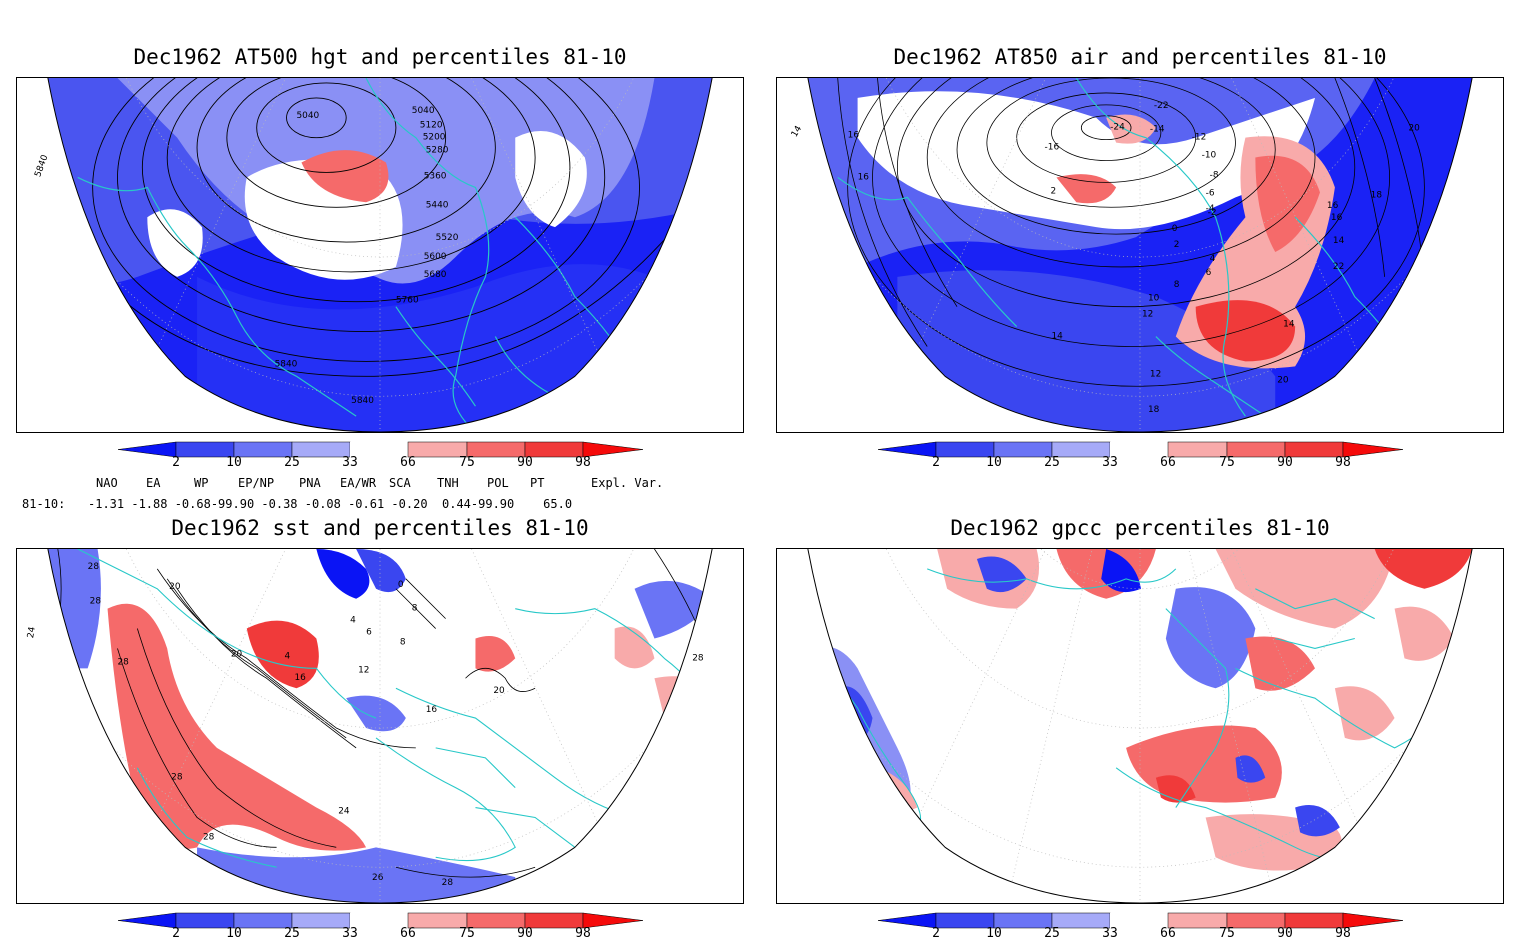 The image size is (1520, 941). What do you see at coordinates (1140, 57) in the screenshot?
I see `panel-title-air: Dec1962 AT850 air and percentiles 81-10` at bounding box center [1140, 57].